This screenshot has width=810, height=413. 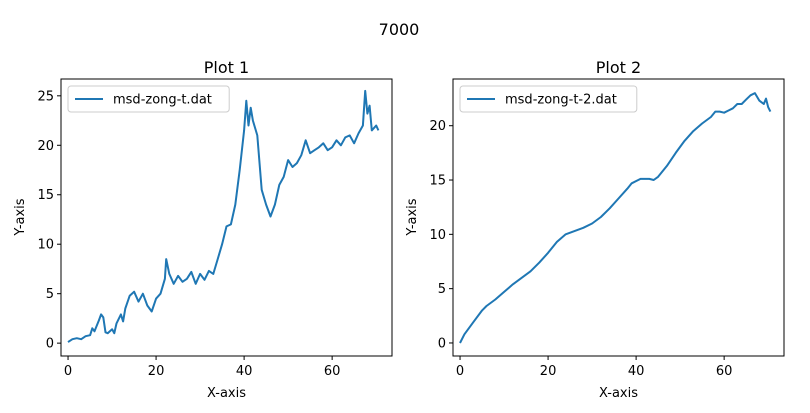 What do you see at coordinates (162, 100) in the screenshot?
I see `legend-label: msd-zong-t.dat` at bounding box center [162, 100].